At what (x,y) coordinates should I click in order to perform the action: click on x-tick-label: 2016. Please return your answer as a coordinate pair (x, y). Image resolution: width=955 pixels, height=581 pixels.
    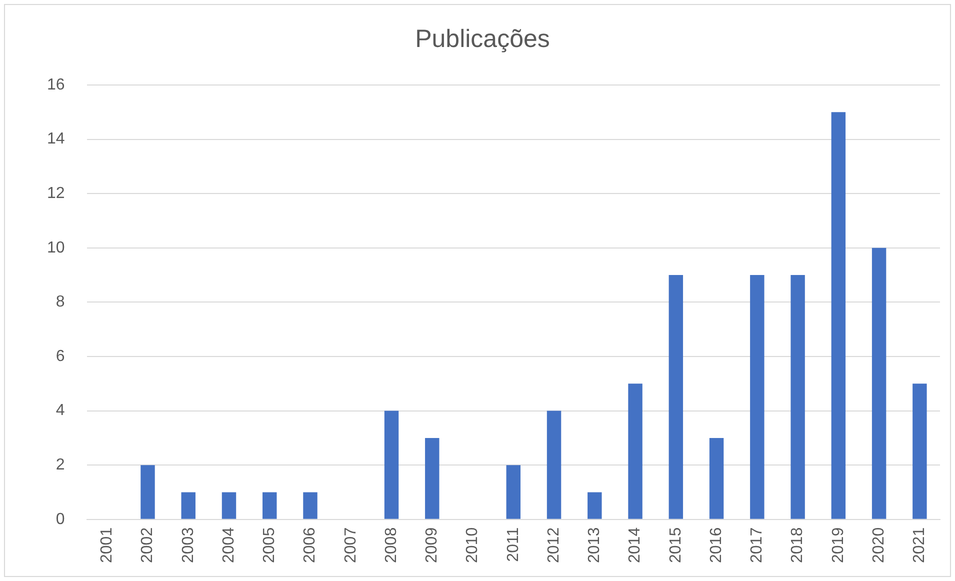
    Looking at the image, I should click on (716, 545).